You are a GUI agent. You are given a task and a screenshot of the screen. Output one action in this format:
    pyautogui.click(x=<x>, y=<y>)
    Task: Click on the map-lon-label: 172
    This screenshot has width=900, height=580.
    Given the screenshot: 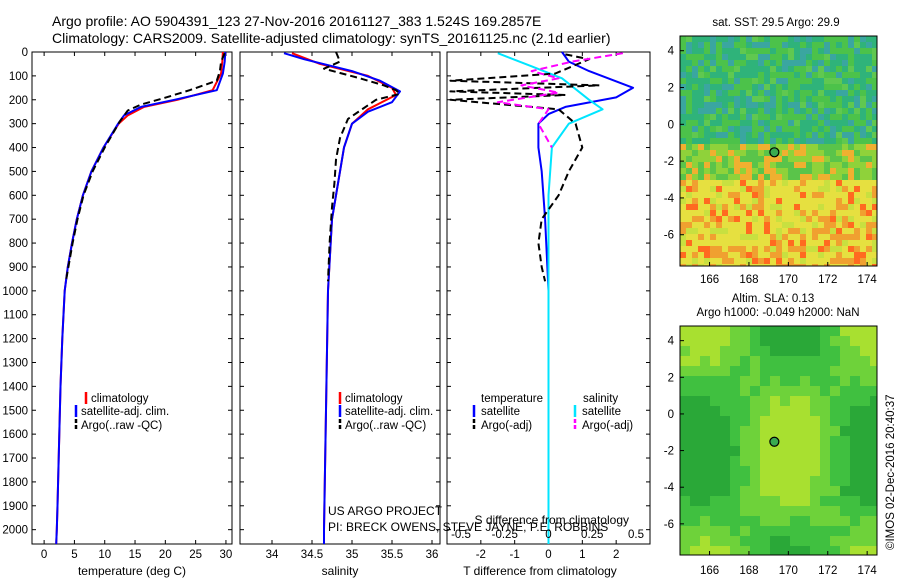 What is the action you would take?
    pyautogui.click(x=827, y=571)
    